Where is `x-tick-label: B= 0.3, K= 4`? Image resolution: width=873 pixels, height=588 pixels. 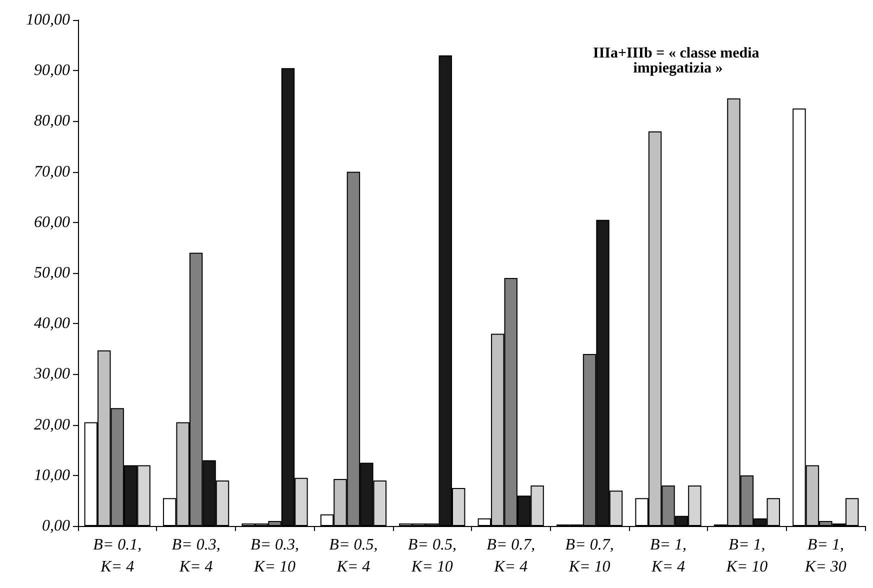 x-tick-label: B= 0.3, K= 4 is located at coordinates (196, 556).